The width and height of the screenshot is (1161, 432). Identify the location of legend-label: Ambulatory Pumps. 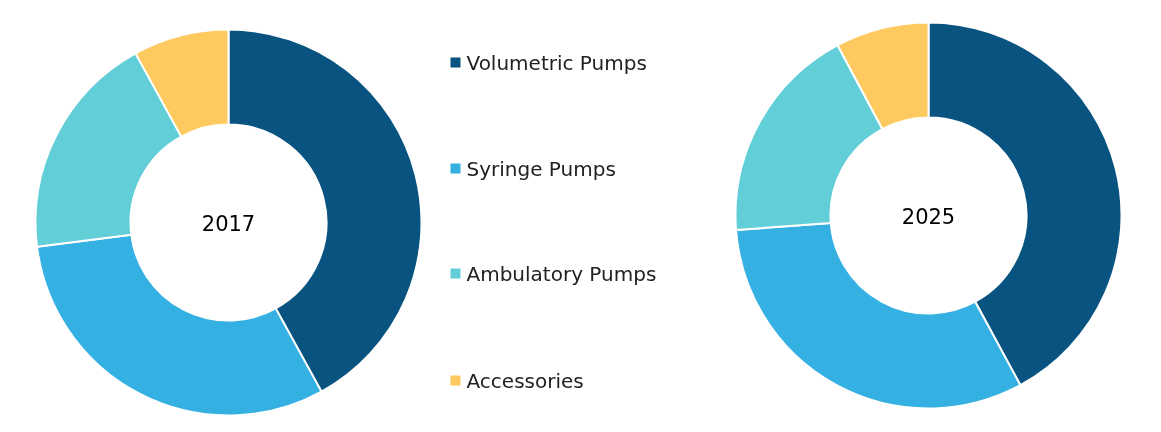
(561, 273).